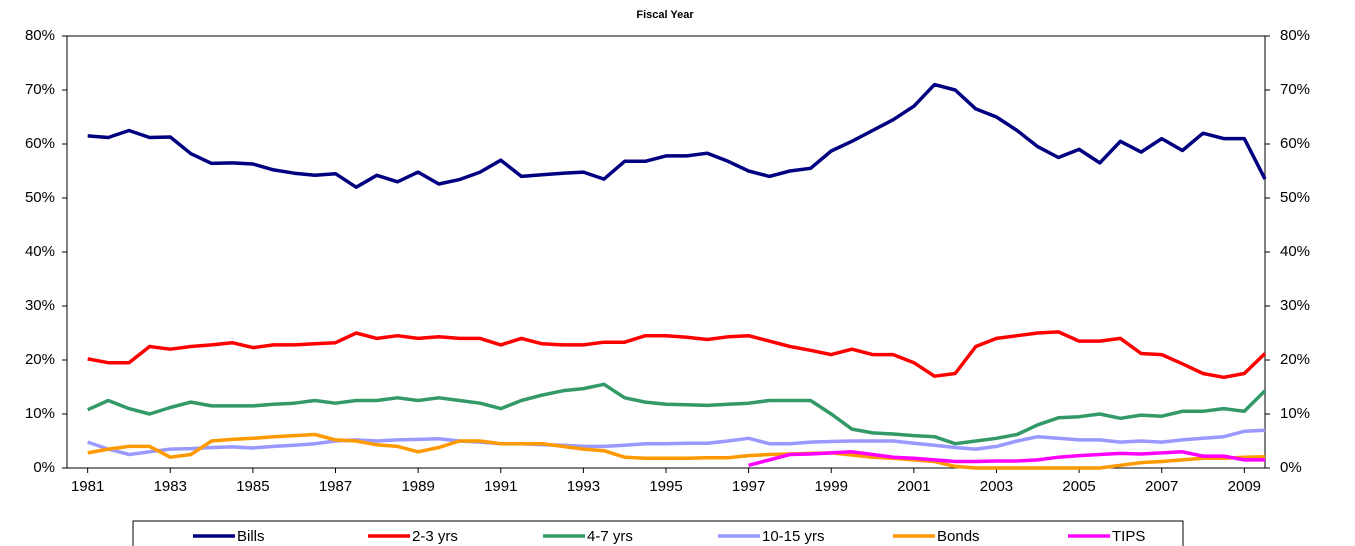 The width and height of the screenshot is (1355, 546). I want to click on x-tick-label: 2005, so click(1078, 486).